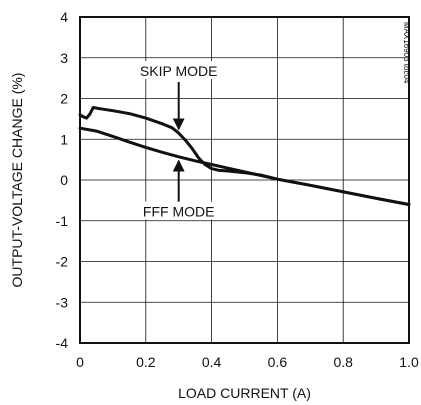 The height and width of the screenshot is (405, 421). I want to click on y-tick-label: 2, so click(64, 99).